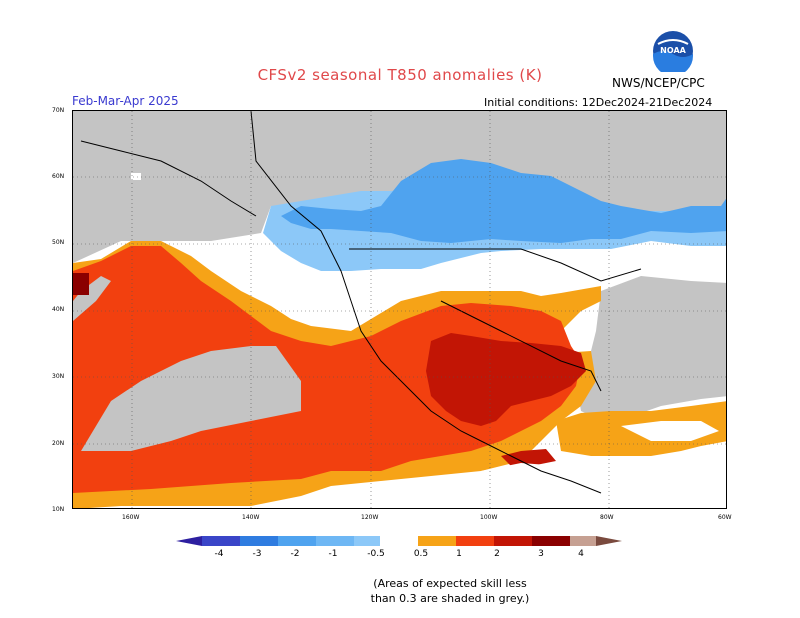 The width and height of the screenshot is (800, 618). What do you see at coordinates (295, 554) in the screenshot?
I see `tick-label: -2` at bounding box center [295, 554].